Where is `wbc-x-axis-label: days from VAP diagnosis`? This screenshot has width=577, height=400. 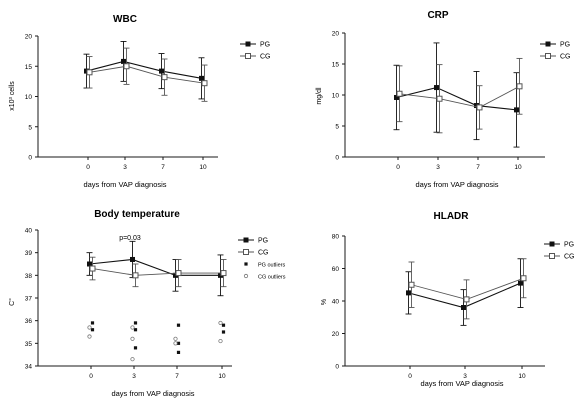 wbc-x-axis-label: days from VAP diagnosis is located at coordinates (124, 184).